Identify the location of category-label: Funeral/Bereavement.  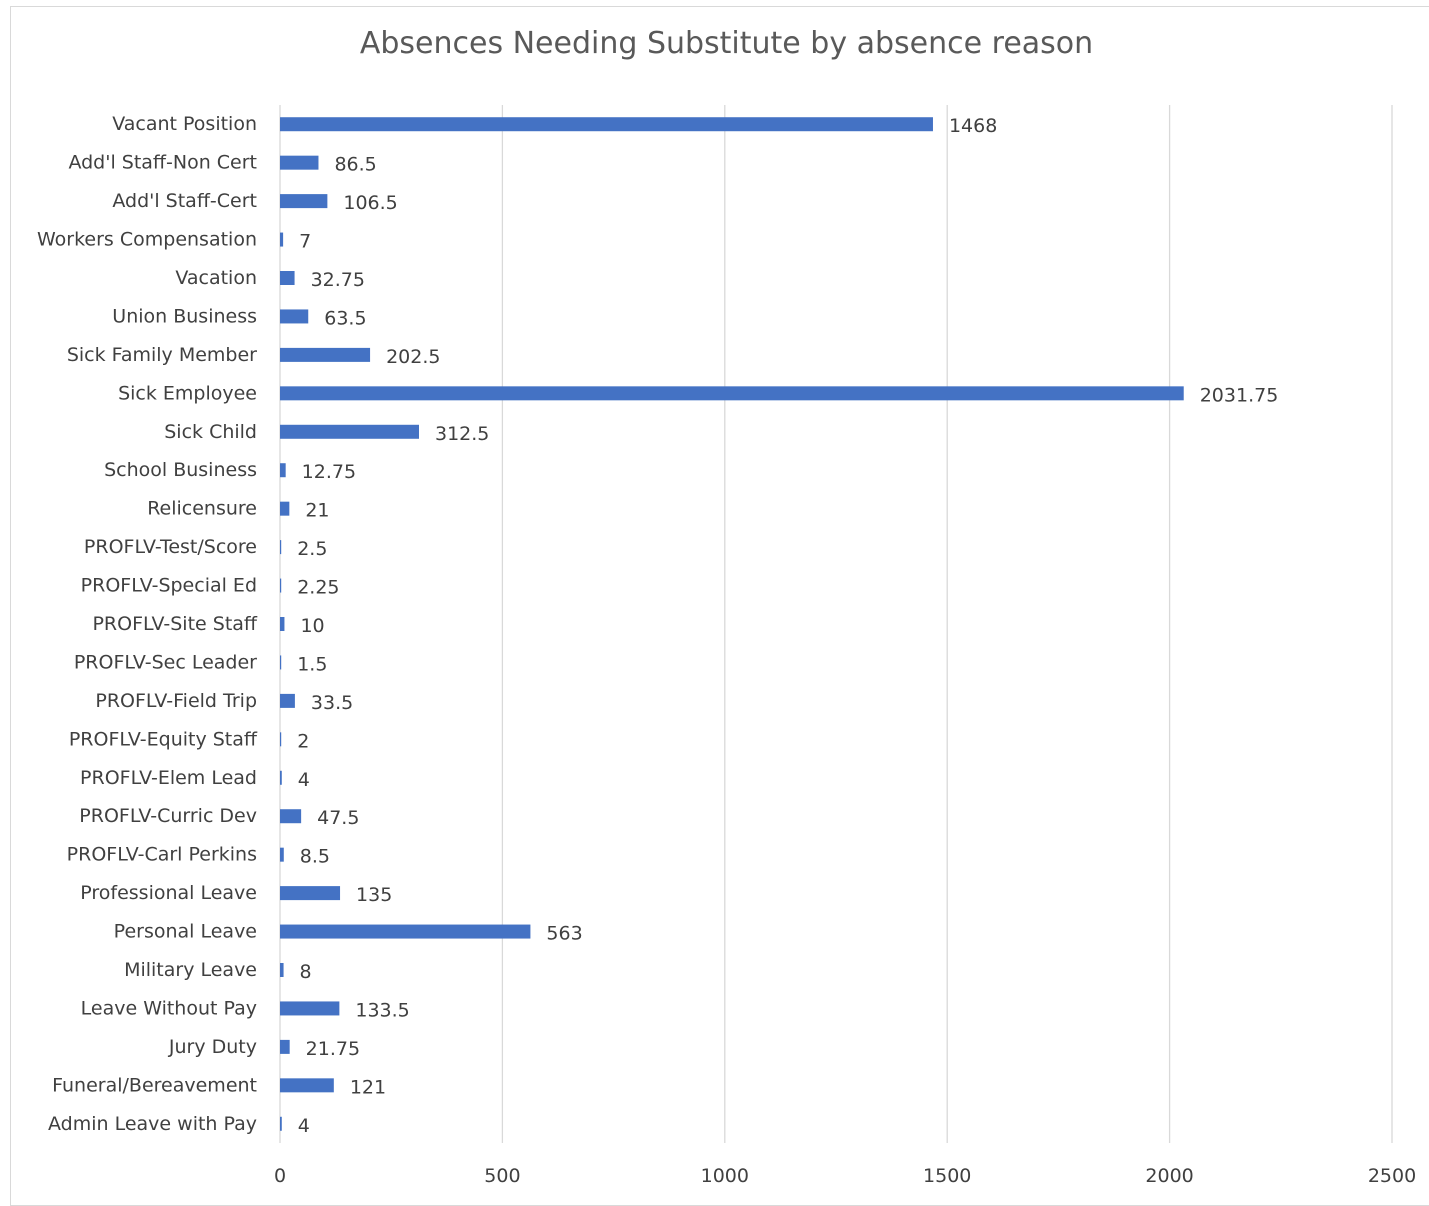
(154, 1085).